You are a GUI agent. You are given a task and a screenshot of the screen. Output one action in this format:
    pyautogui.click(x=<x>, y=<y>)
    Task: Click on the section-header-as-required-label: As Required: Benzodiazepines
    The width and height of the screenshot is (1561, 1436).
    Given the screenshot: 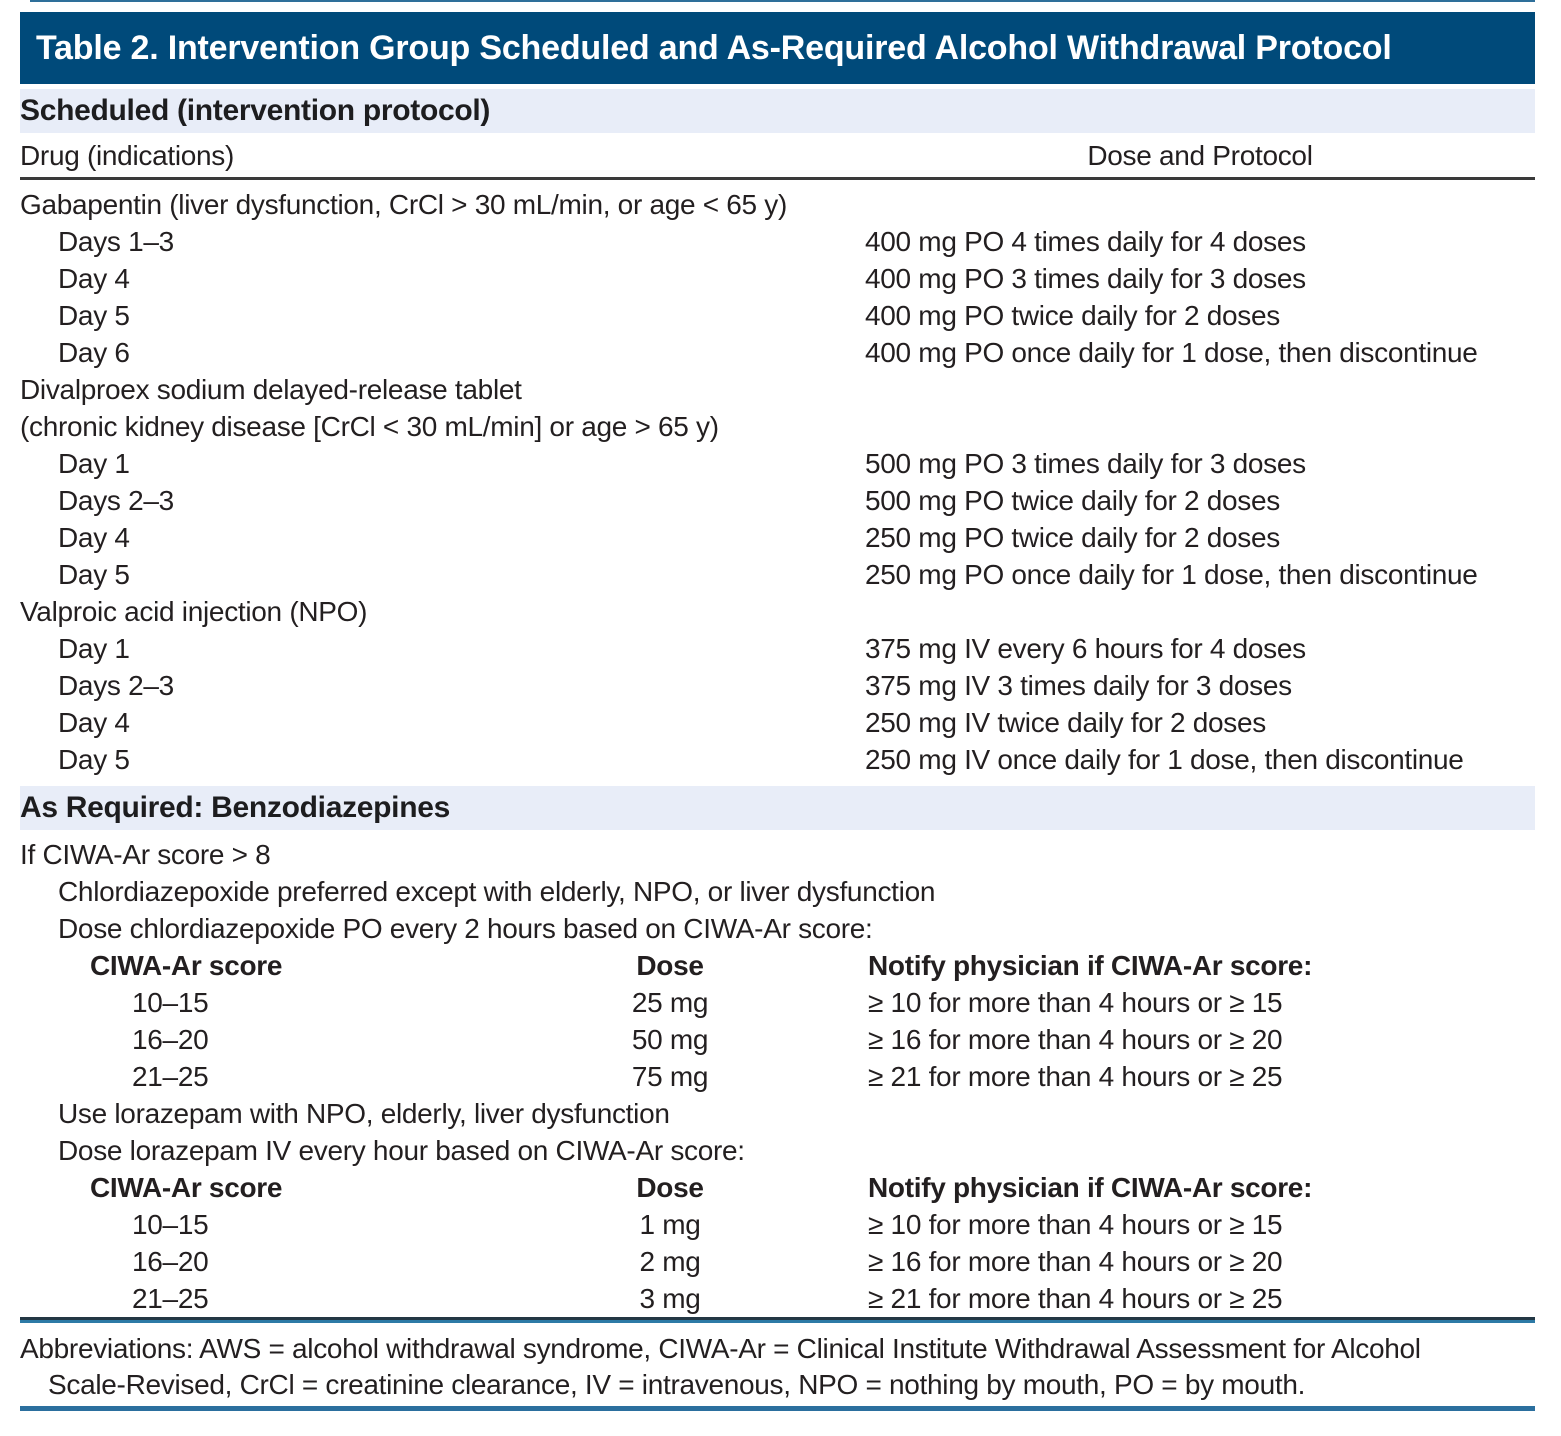 What is the action you would take?
    pyautogui.click(x=235, y=807)
    